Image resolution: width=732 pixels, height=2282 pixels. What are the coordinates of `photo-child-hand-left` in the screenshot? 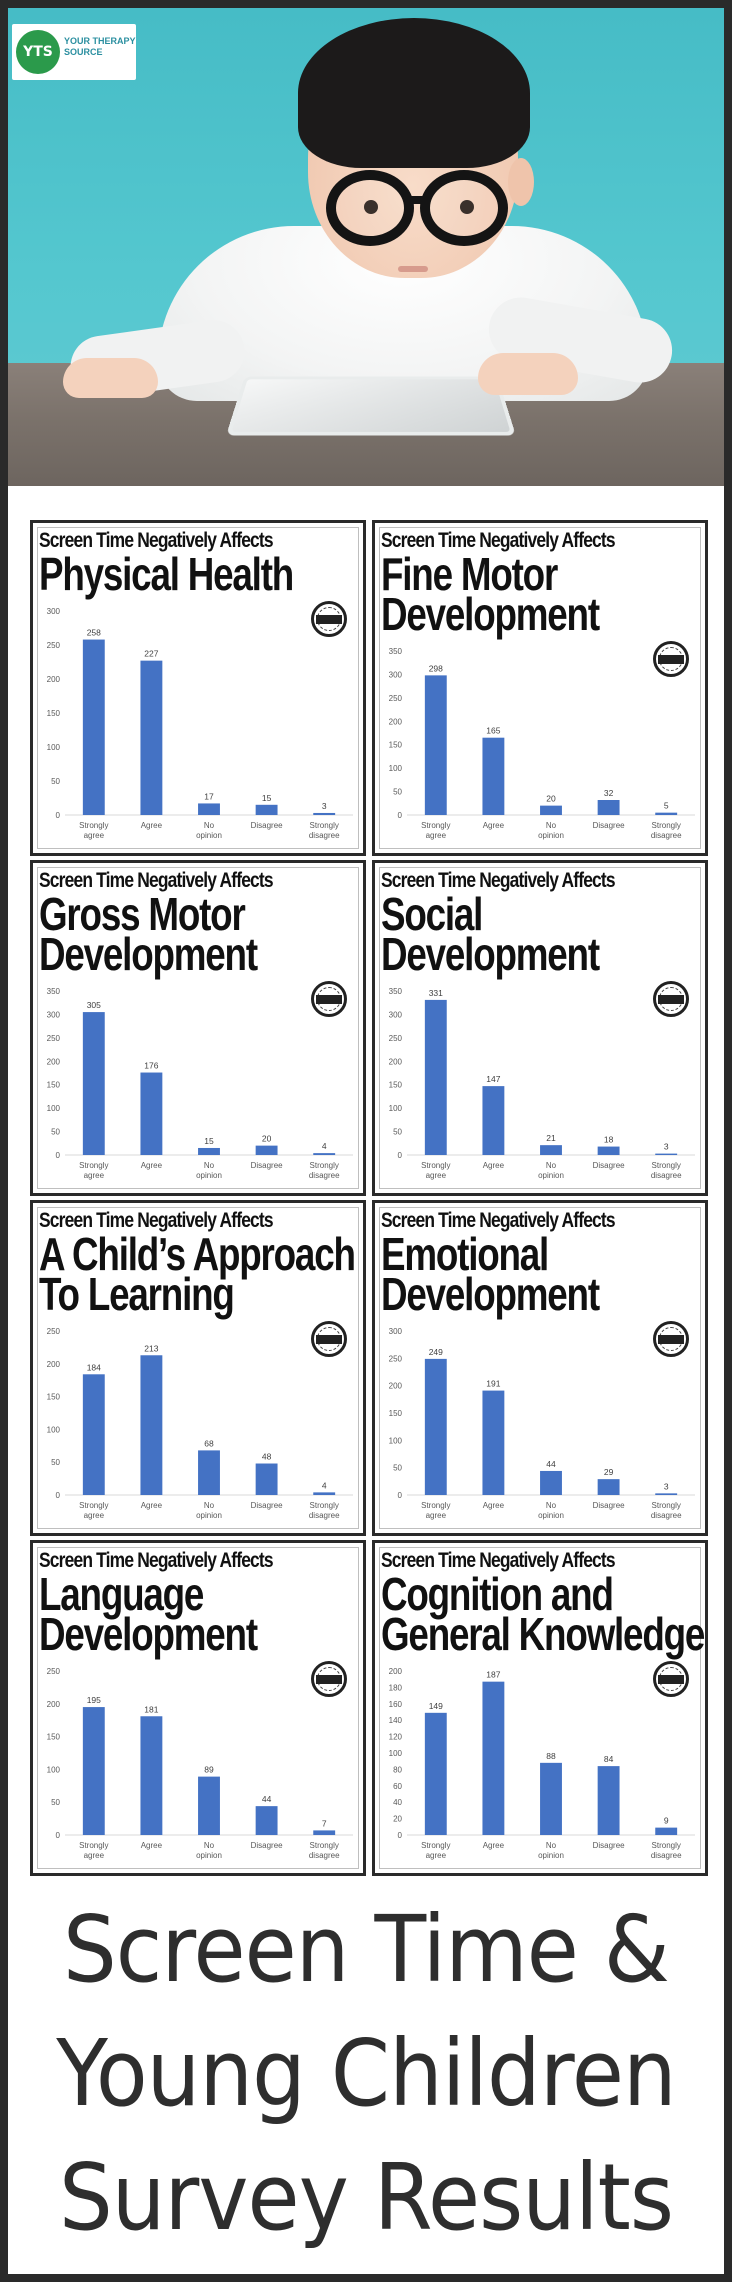 It's located at (110, 378).